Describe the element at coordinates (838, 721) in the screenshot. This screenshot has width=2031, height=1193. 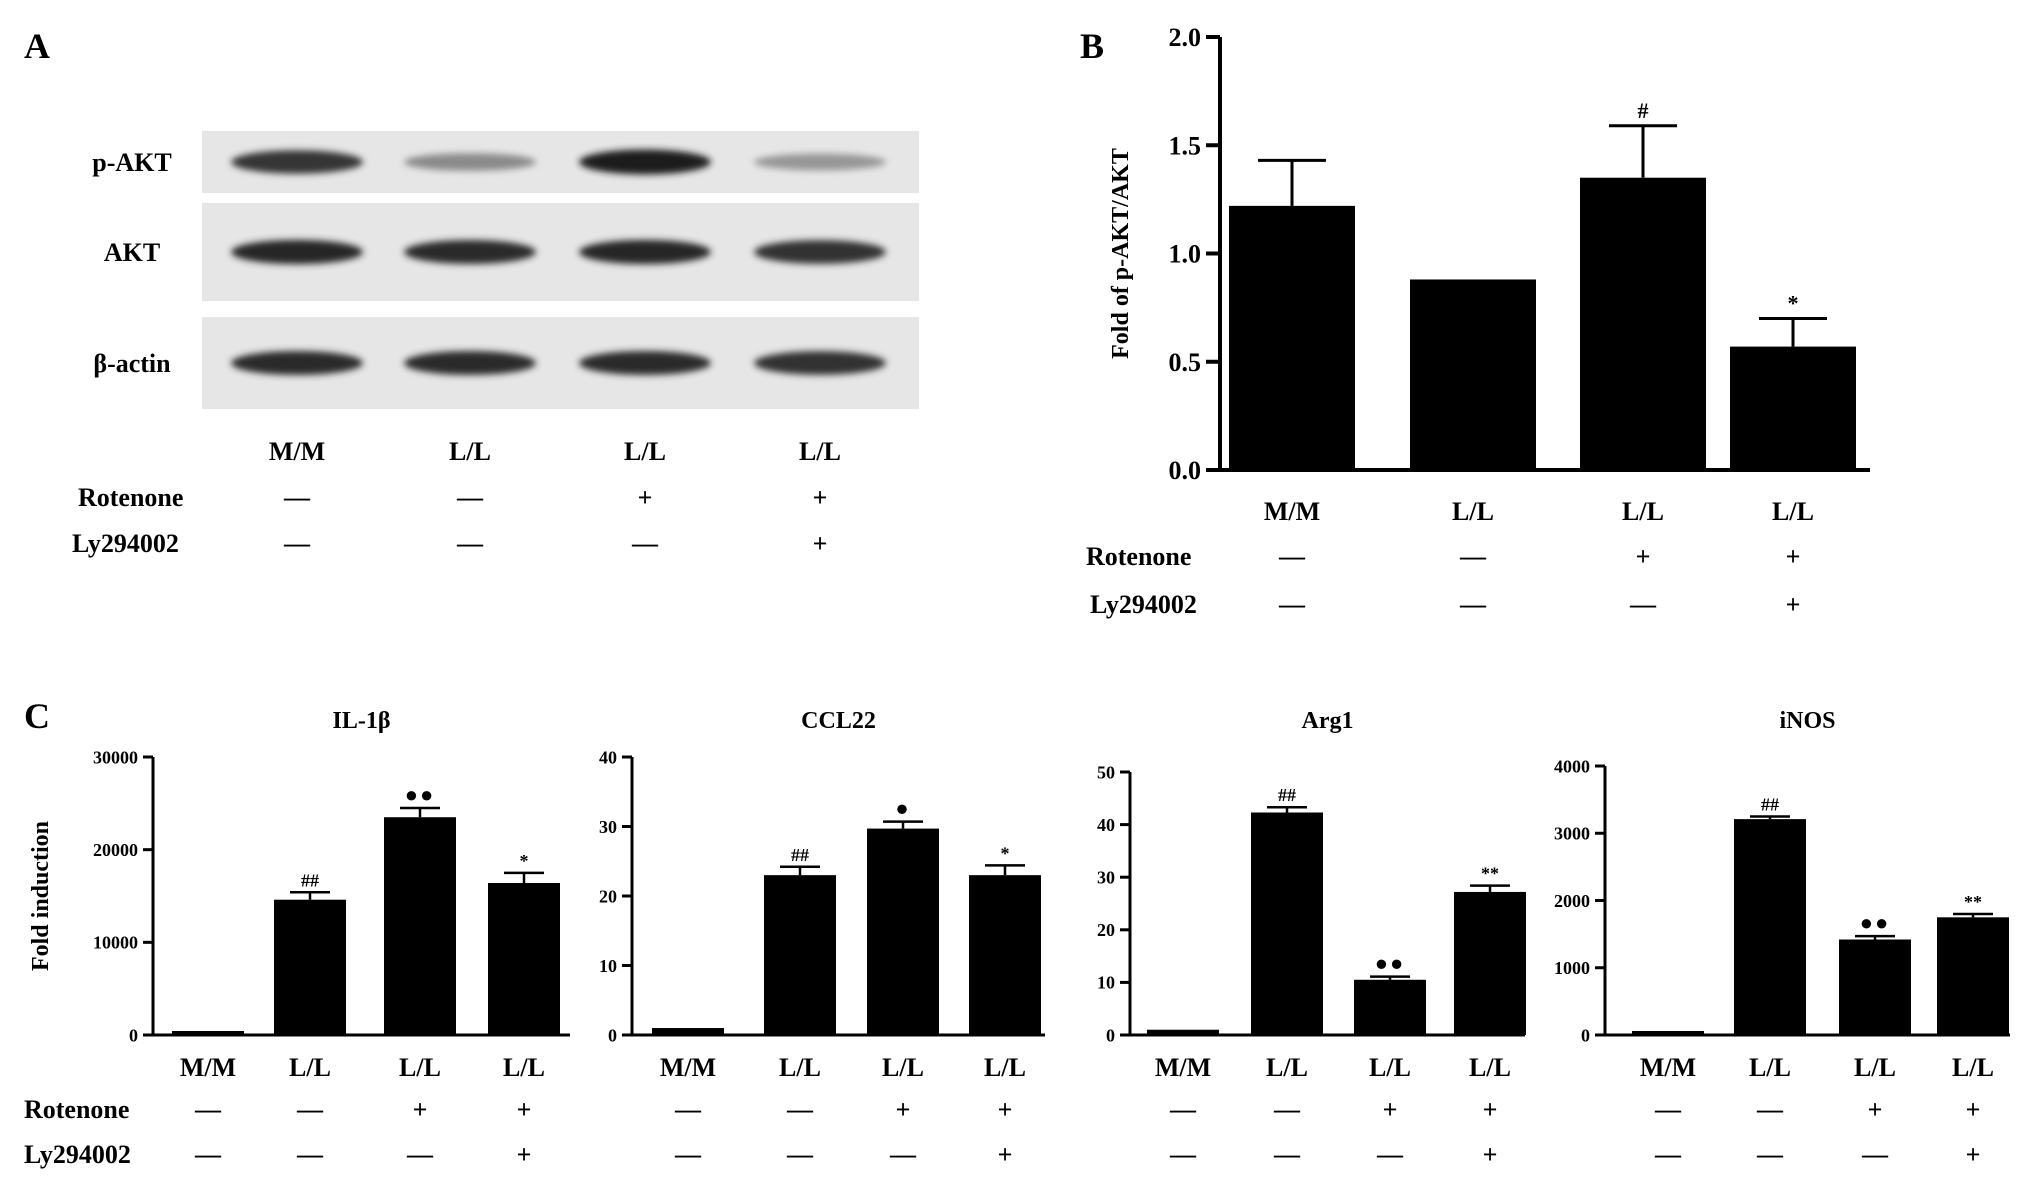
I see `chart-title: CCL22` at that location.